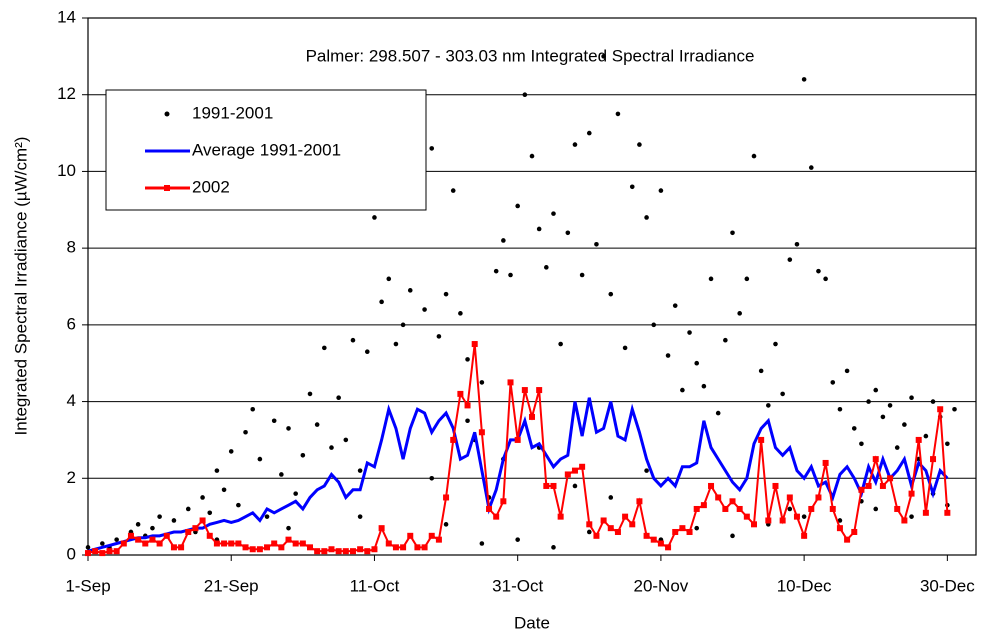 The image size is (1006, 642). What do you see at coordinates (66, 16) in the screenshot?
I see `y-tick-label: 14` at bounding box center [66, 16].